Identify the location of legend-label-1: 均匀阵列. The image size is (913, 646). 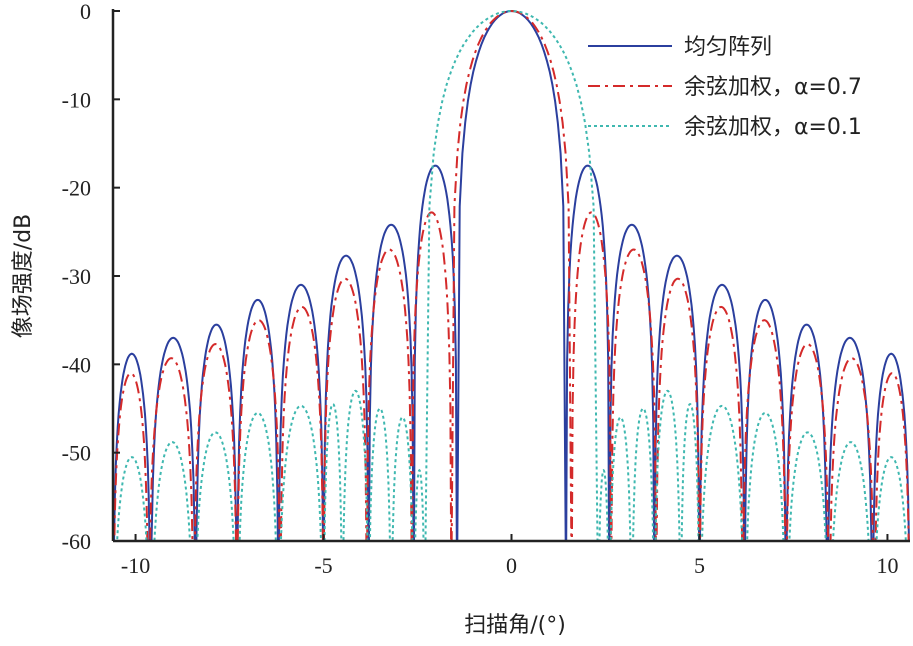
(728, 47).